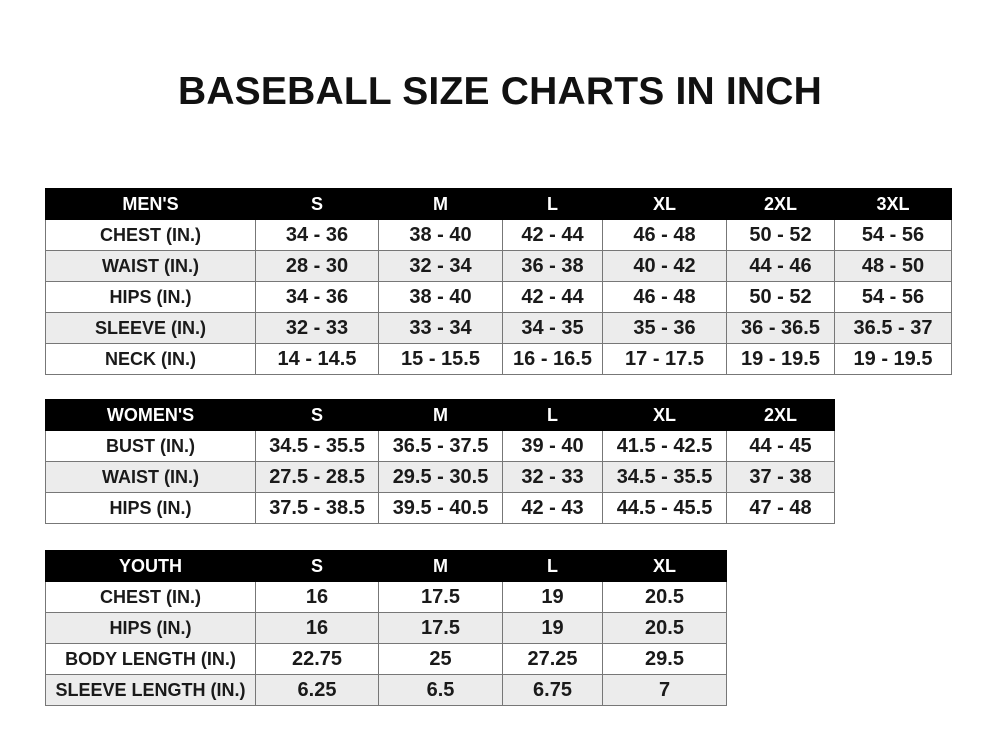 The width and height of the screenshot is (1000, 752). I want to click on size-value: 29.5 - 30.5, so click(440, 477).